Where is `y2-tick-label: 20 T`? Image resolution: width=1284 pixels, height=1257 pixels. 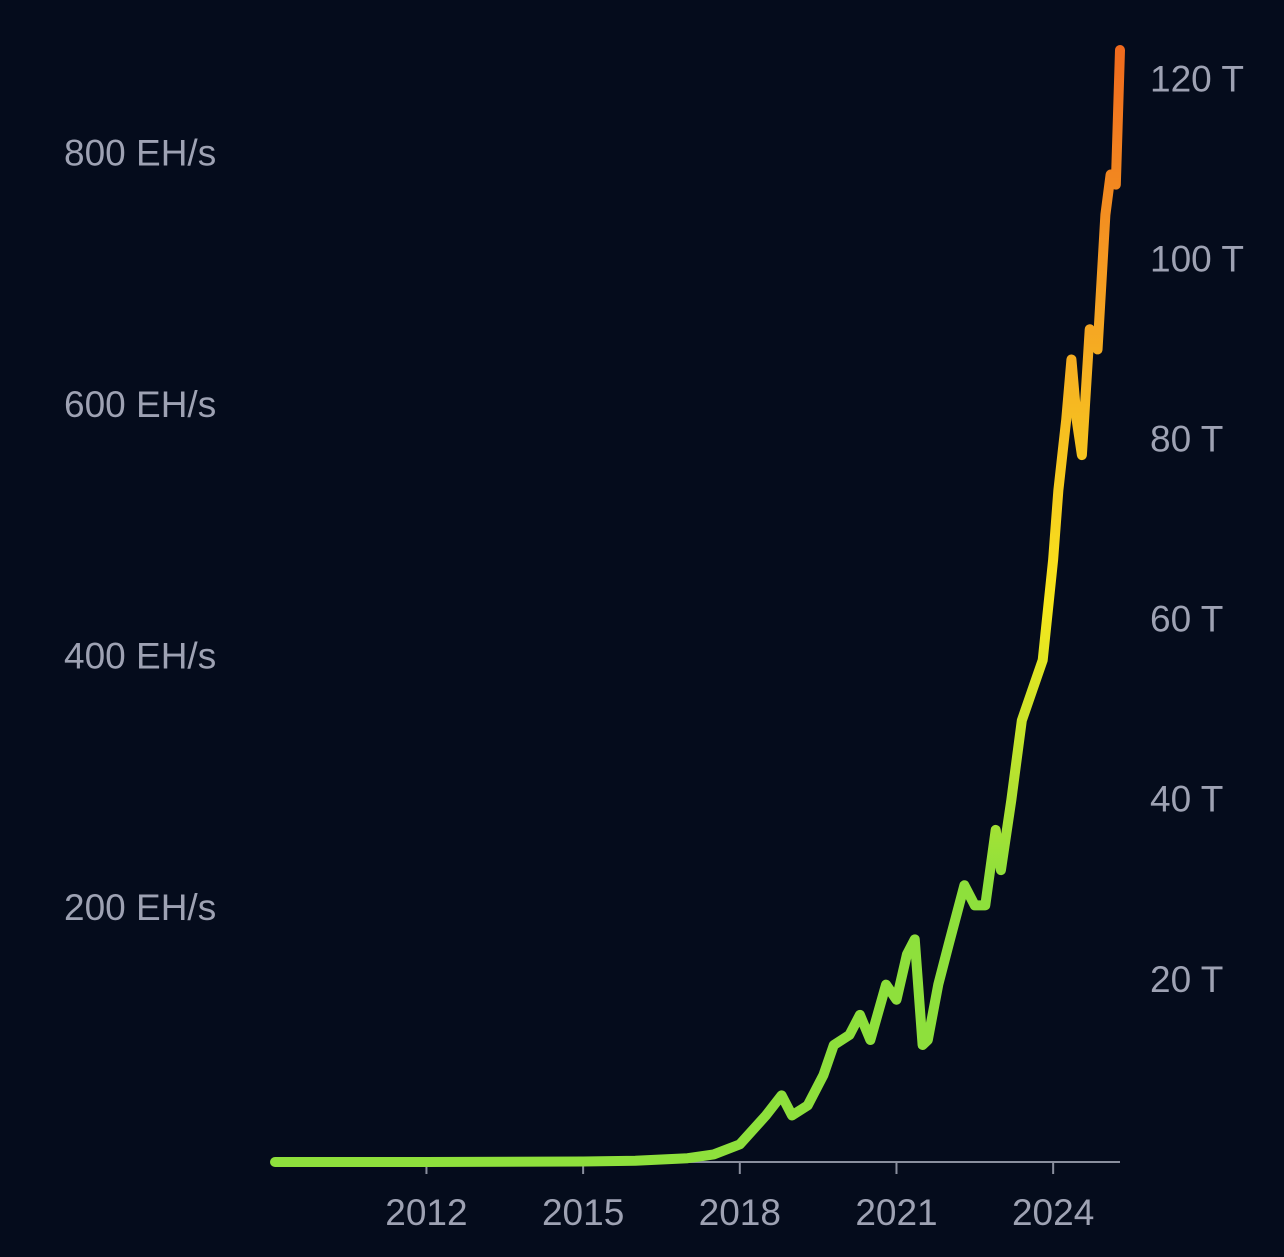
y2-tick-label: 20 T is located at coordinates (1186, 979).